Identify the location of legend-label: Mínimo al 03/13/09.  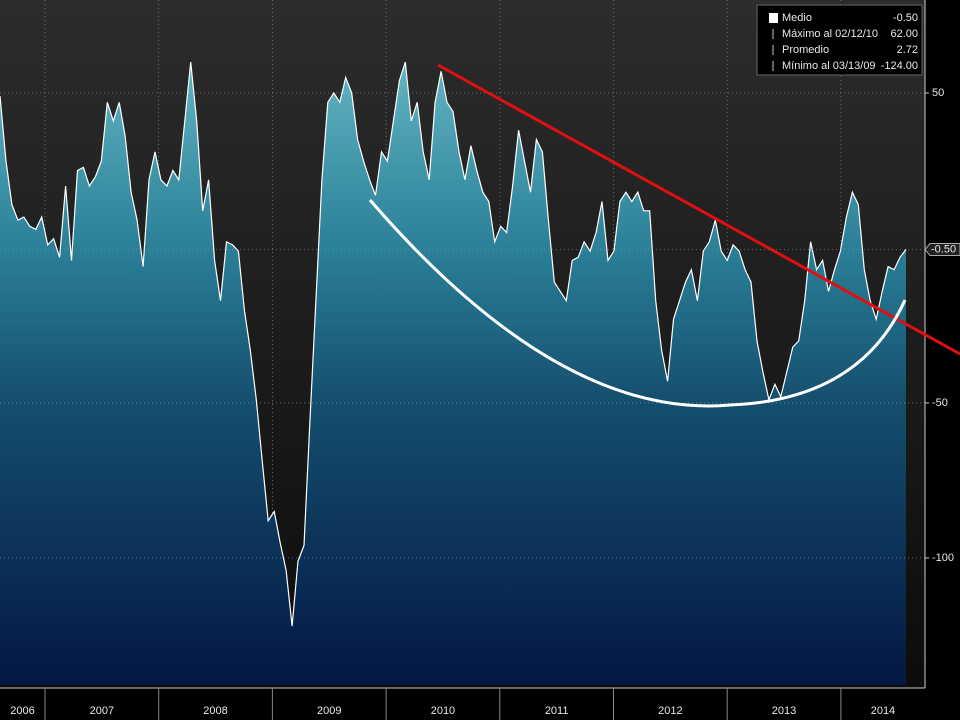
(829, 66).